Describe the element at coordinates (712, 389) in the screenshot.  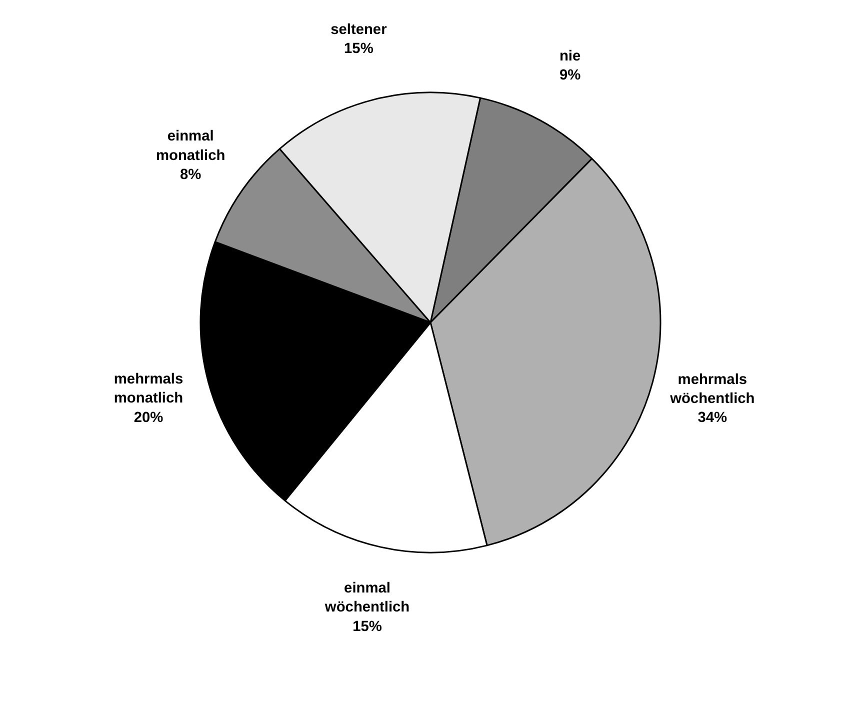
I see `slice-label: mehrmals wöchentlich` at that location.